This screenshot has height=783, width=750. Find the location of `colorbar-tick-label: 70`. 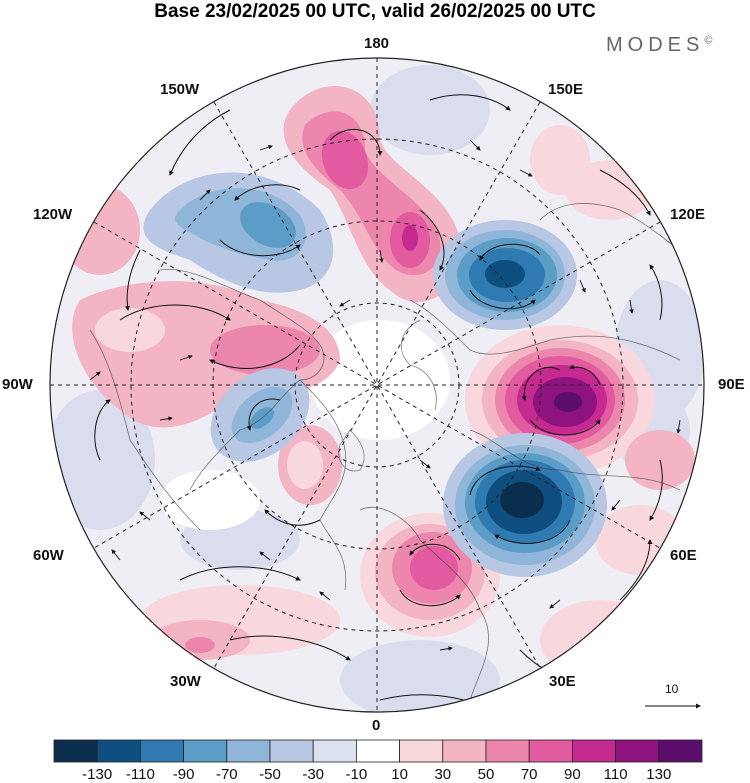

colorbar-tick-label: 70 is located at coordinates (529, 774).